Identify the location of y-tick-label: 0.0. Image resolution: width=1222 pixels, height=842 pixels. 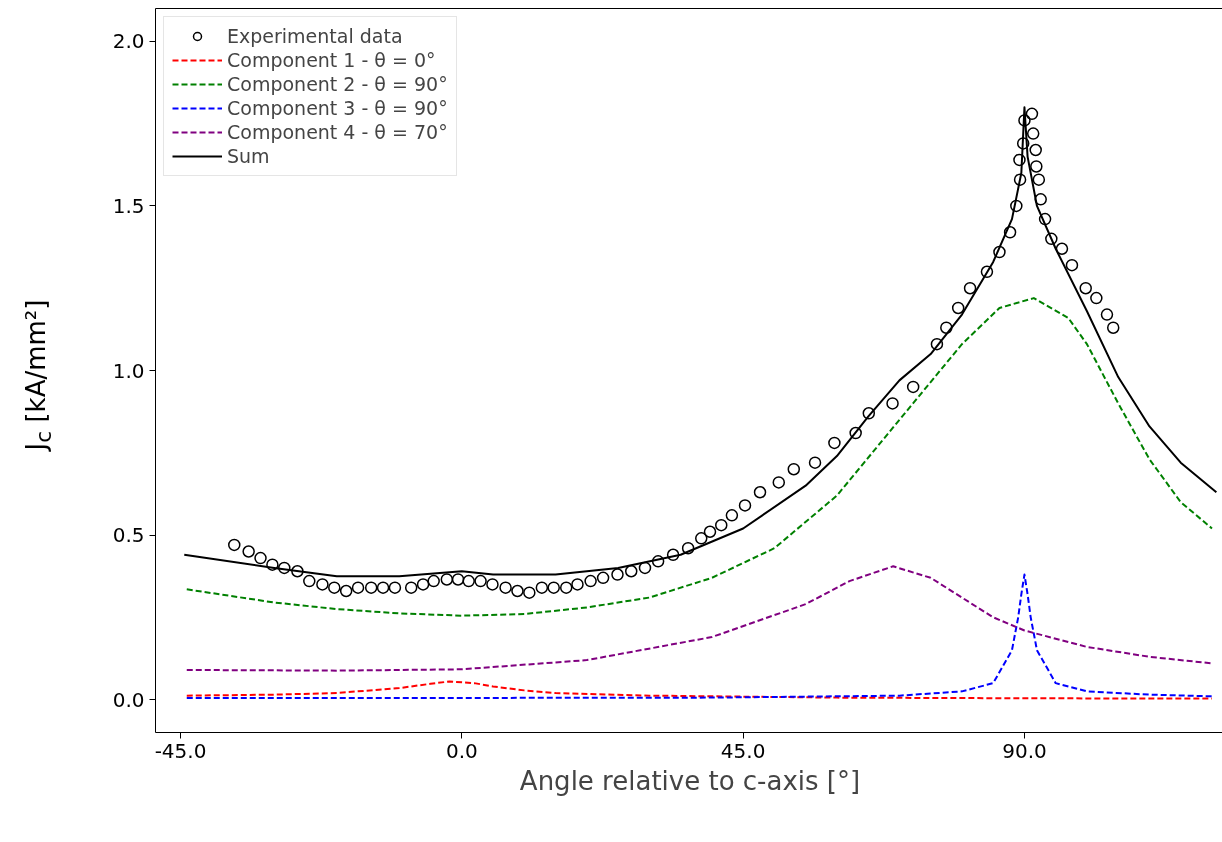
(128, 699).